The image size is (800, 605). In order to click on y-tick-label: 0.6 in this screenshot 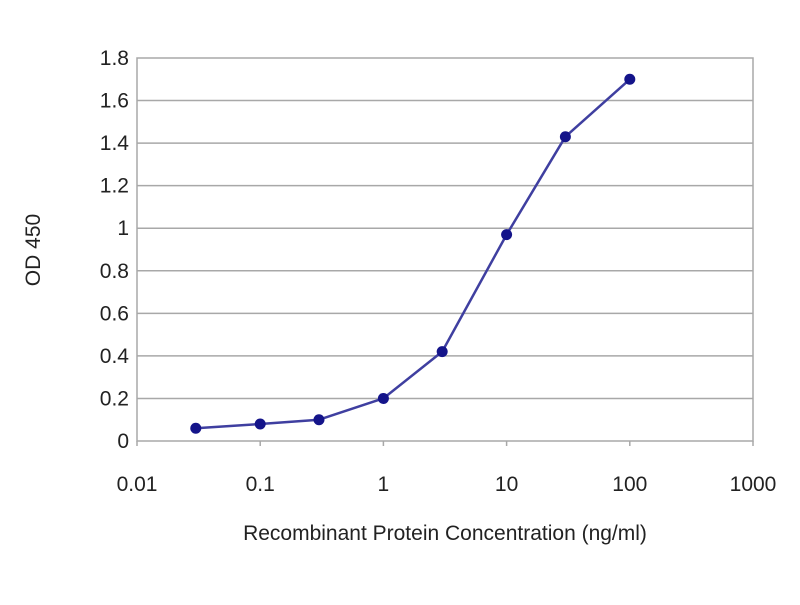, I will do `click(114, 313)`.